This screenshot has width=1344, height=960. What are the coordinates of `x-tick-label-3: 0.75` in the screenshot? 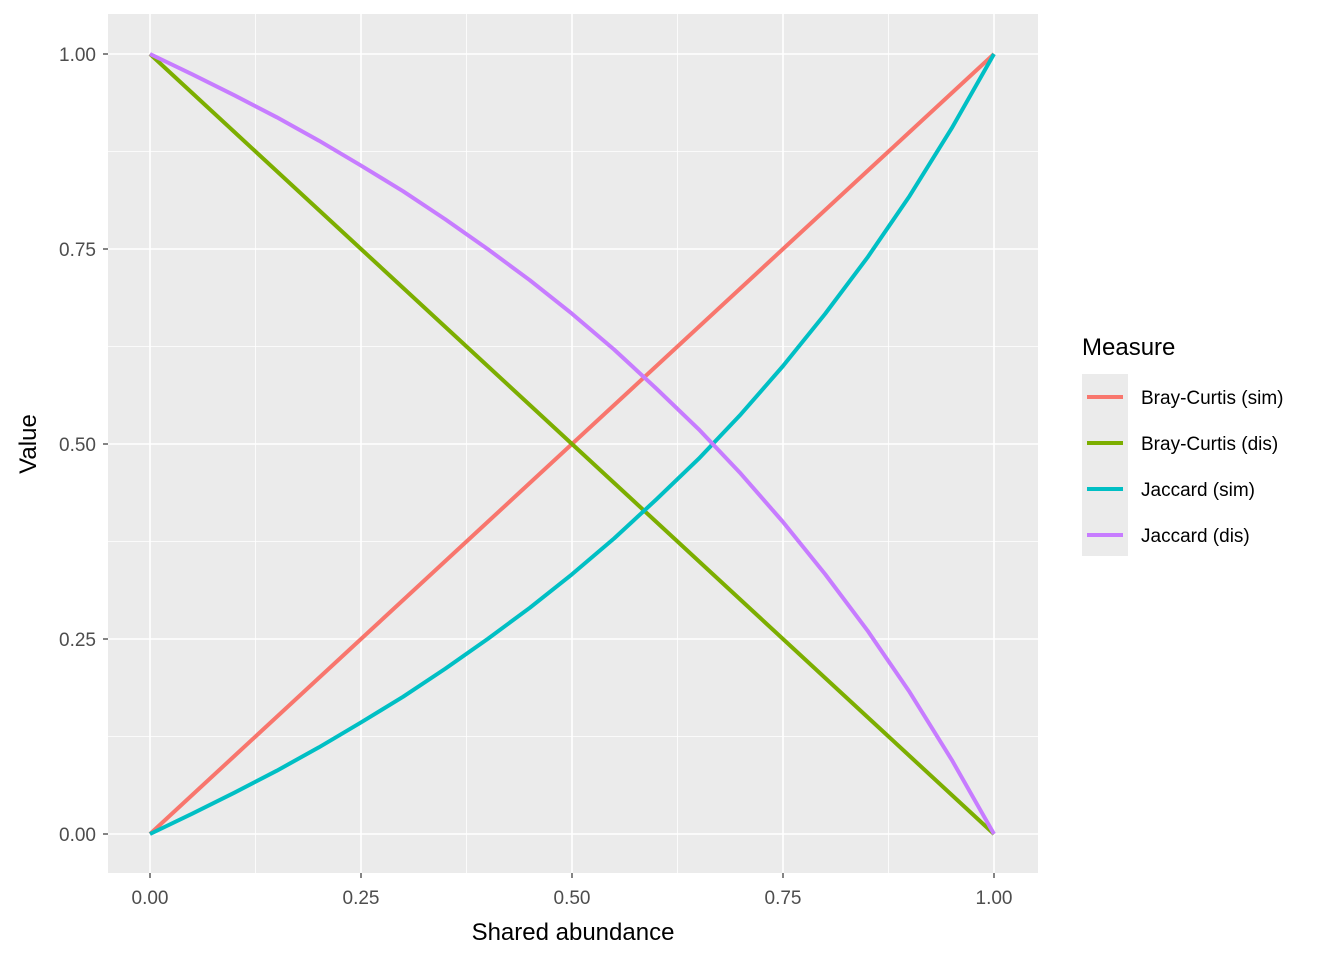 It's located at (783, 898).